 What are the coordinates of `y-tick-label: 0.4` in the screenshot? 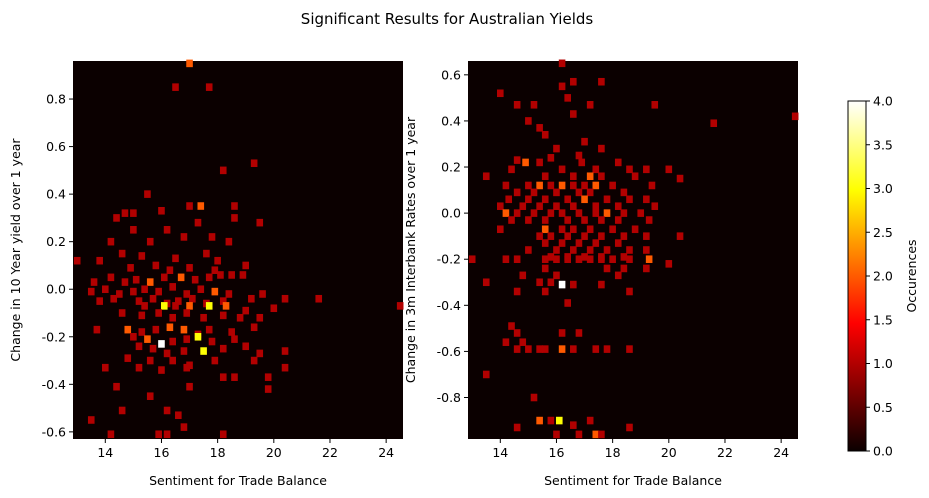 It's located at (56, 194).